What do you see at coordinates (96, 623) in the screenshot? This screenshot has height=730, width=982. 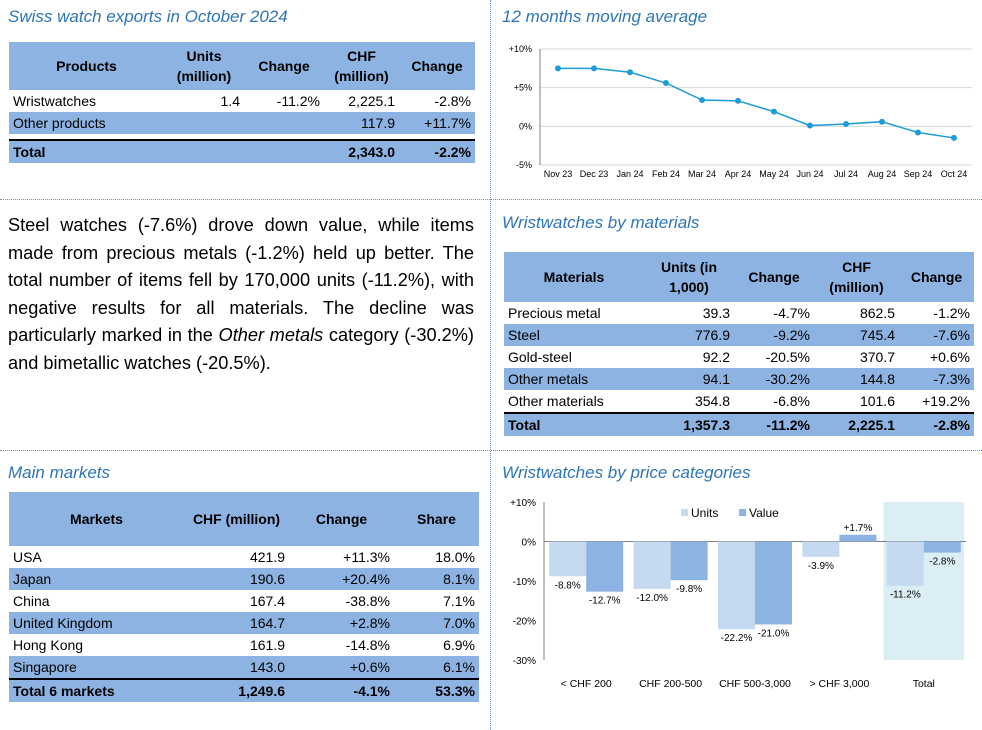 I see `market-name: United Kingdom` at bounding box center [96, 623].